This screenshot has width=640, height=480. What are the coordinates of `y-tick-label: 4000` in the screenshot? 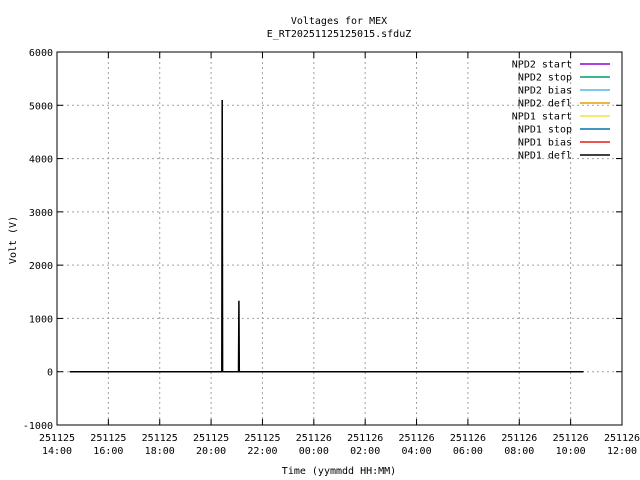 It's located at (41, 160).